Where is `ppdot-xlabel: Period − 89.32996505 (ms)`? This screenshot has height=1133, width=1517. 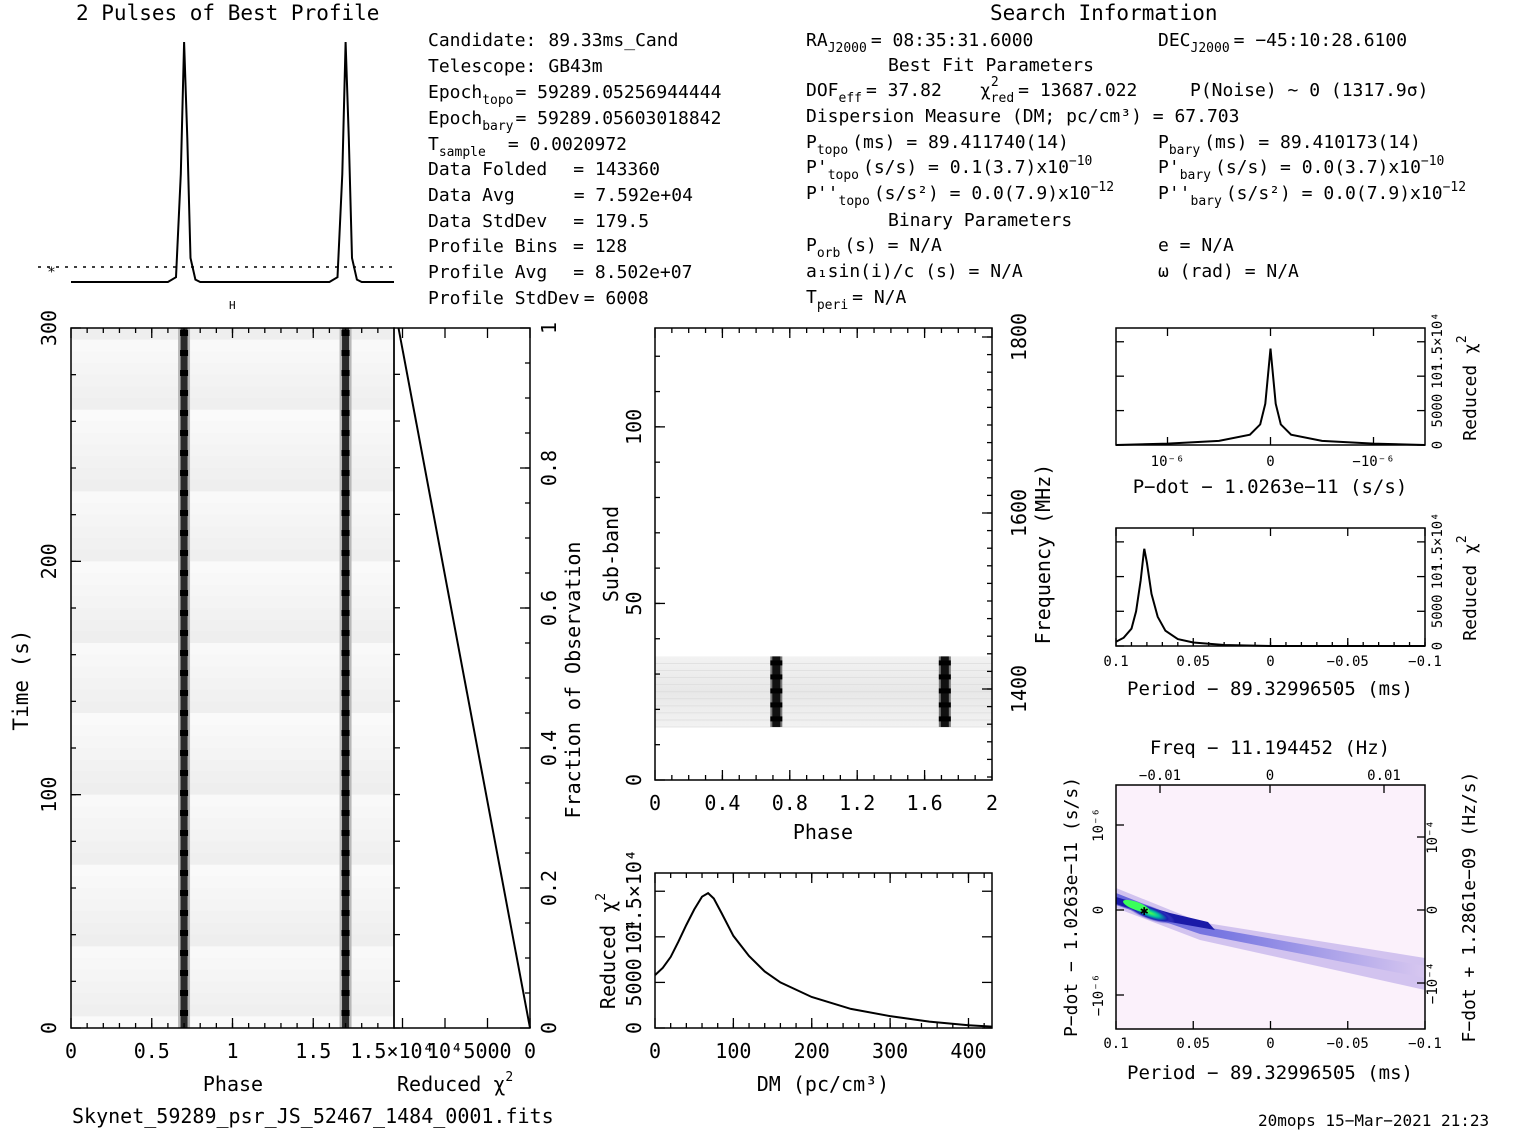
ppdot-xlabel: Period − 89.32996505 (ms) is located at coordinates (1270, 1073).